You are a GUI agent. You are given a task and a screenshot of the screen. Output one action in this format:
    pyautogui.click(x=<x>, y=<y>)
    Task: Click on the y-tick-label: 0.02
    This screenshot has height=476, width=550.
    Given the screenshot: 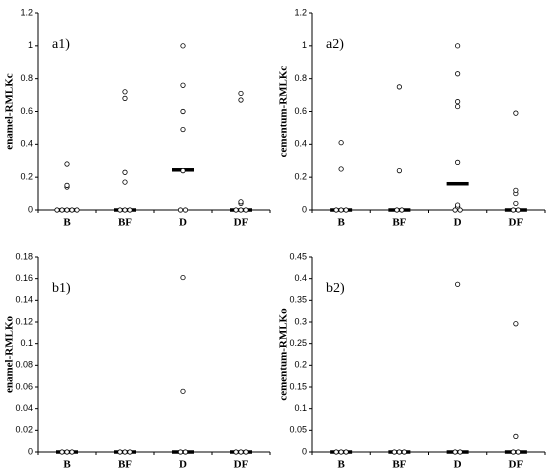 What is the action you would take?
    pyautogui.click(x=24, y=430)
    